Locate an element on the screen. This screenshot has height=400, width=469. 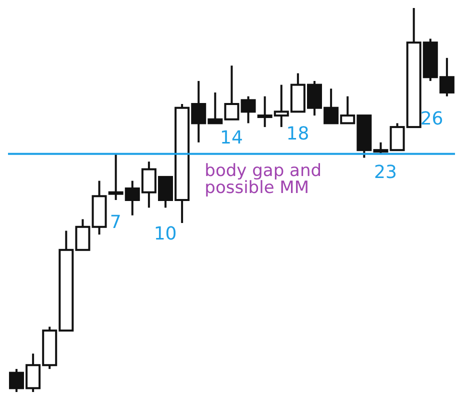
annotation: 14 is located at coordinates (231, 137).